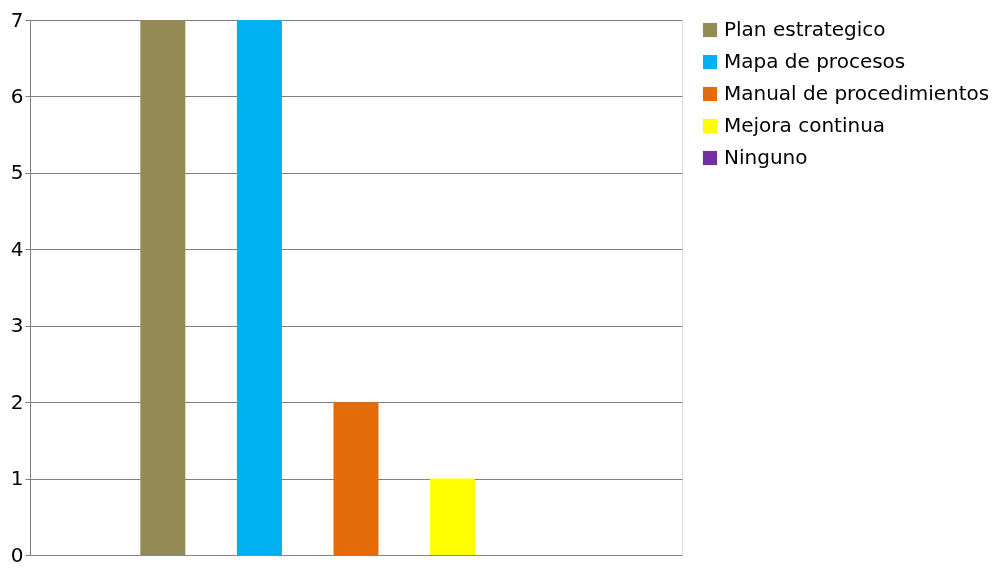 This screenshot has width=1008, height=582. I want to click on legend-label: Plan estrategico, so click(805, 29).